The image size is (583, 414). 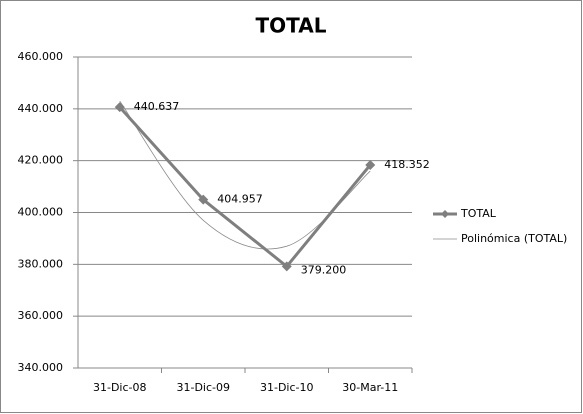 I want to click on data-label: 404.957, so click(x=240, y=199).